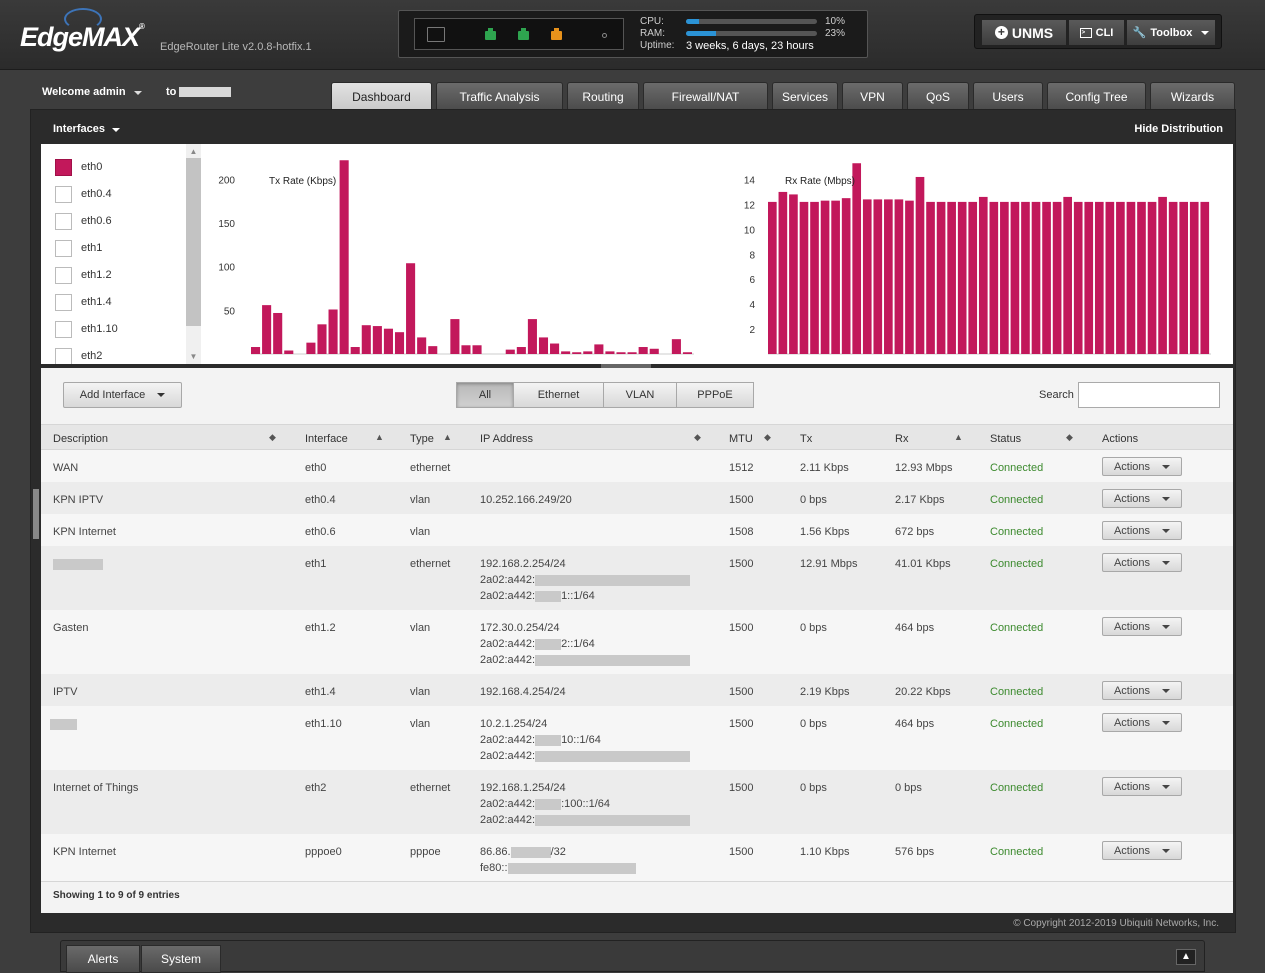 Image resolution: width=1265 pixels, height=973 pixels. What do you see at coordinates (193, 356) in the screenshot?
I see `scroll-down-icon: ▼` at bounding box center [193, 356].